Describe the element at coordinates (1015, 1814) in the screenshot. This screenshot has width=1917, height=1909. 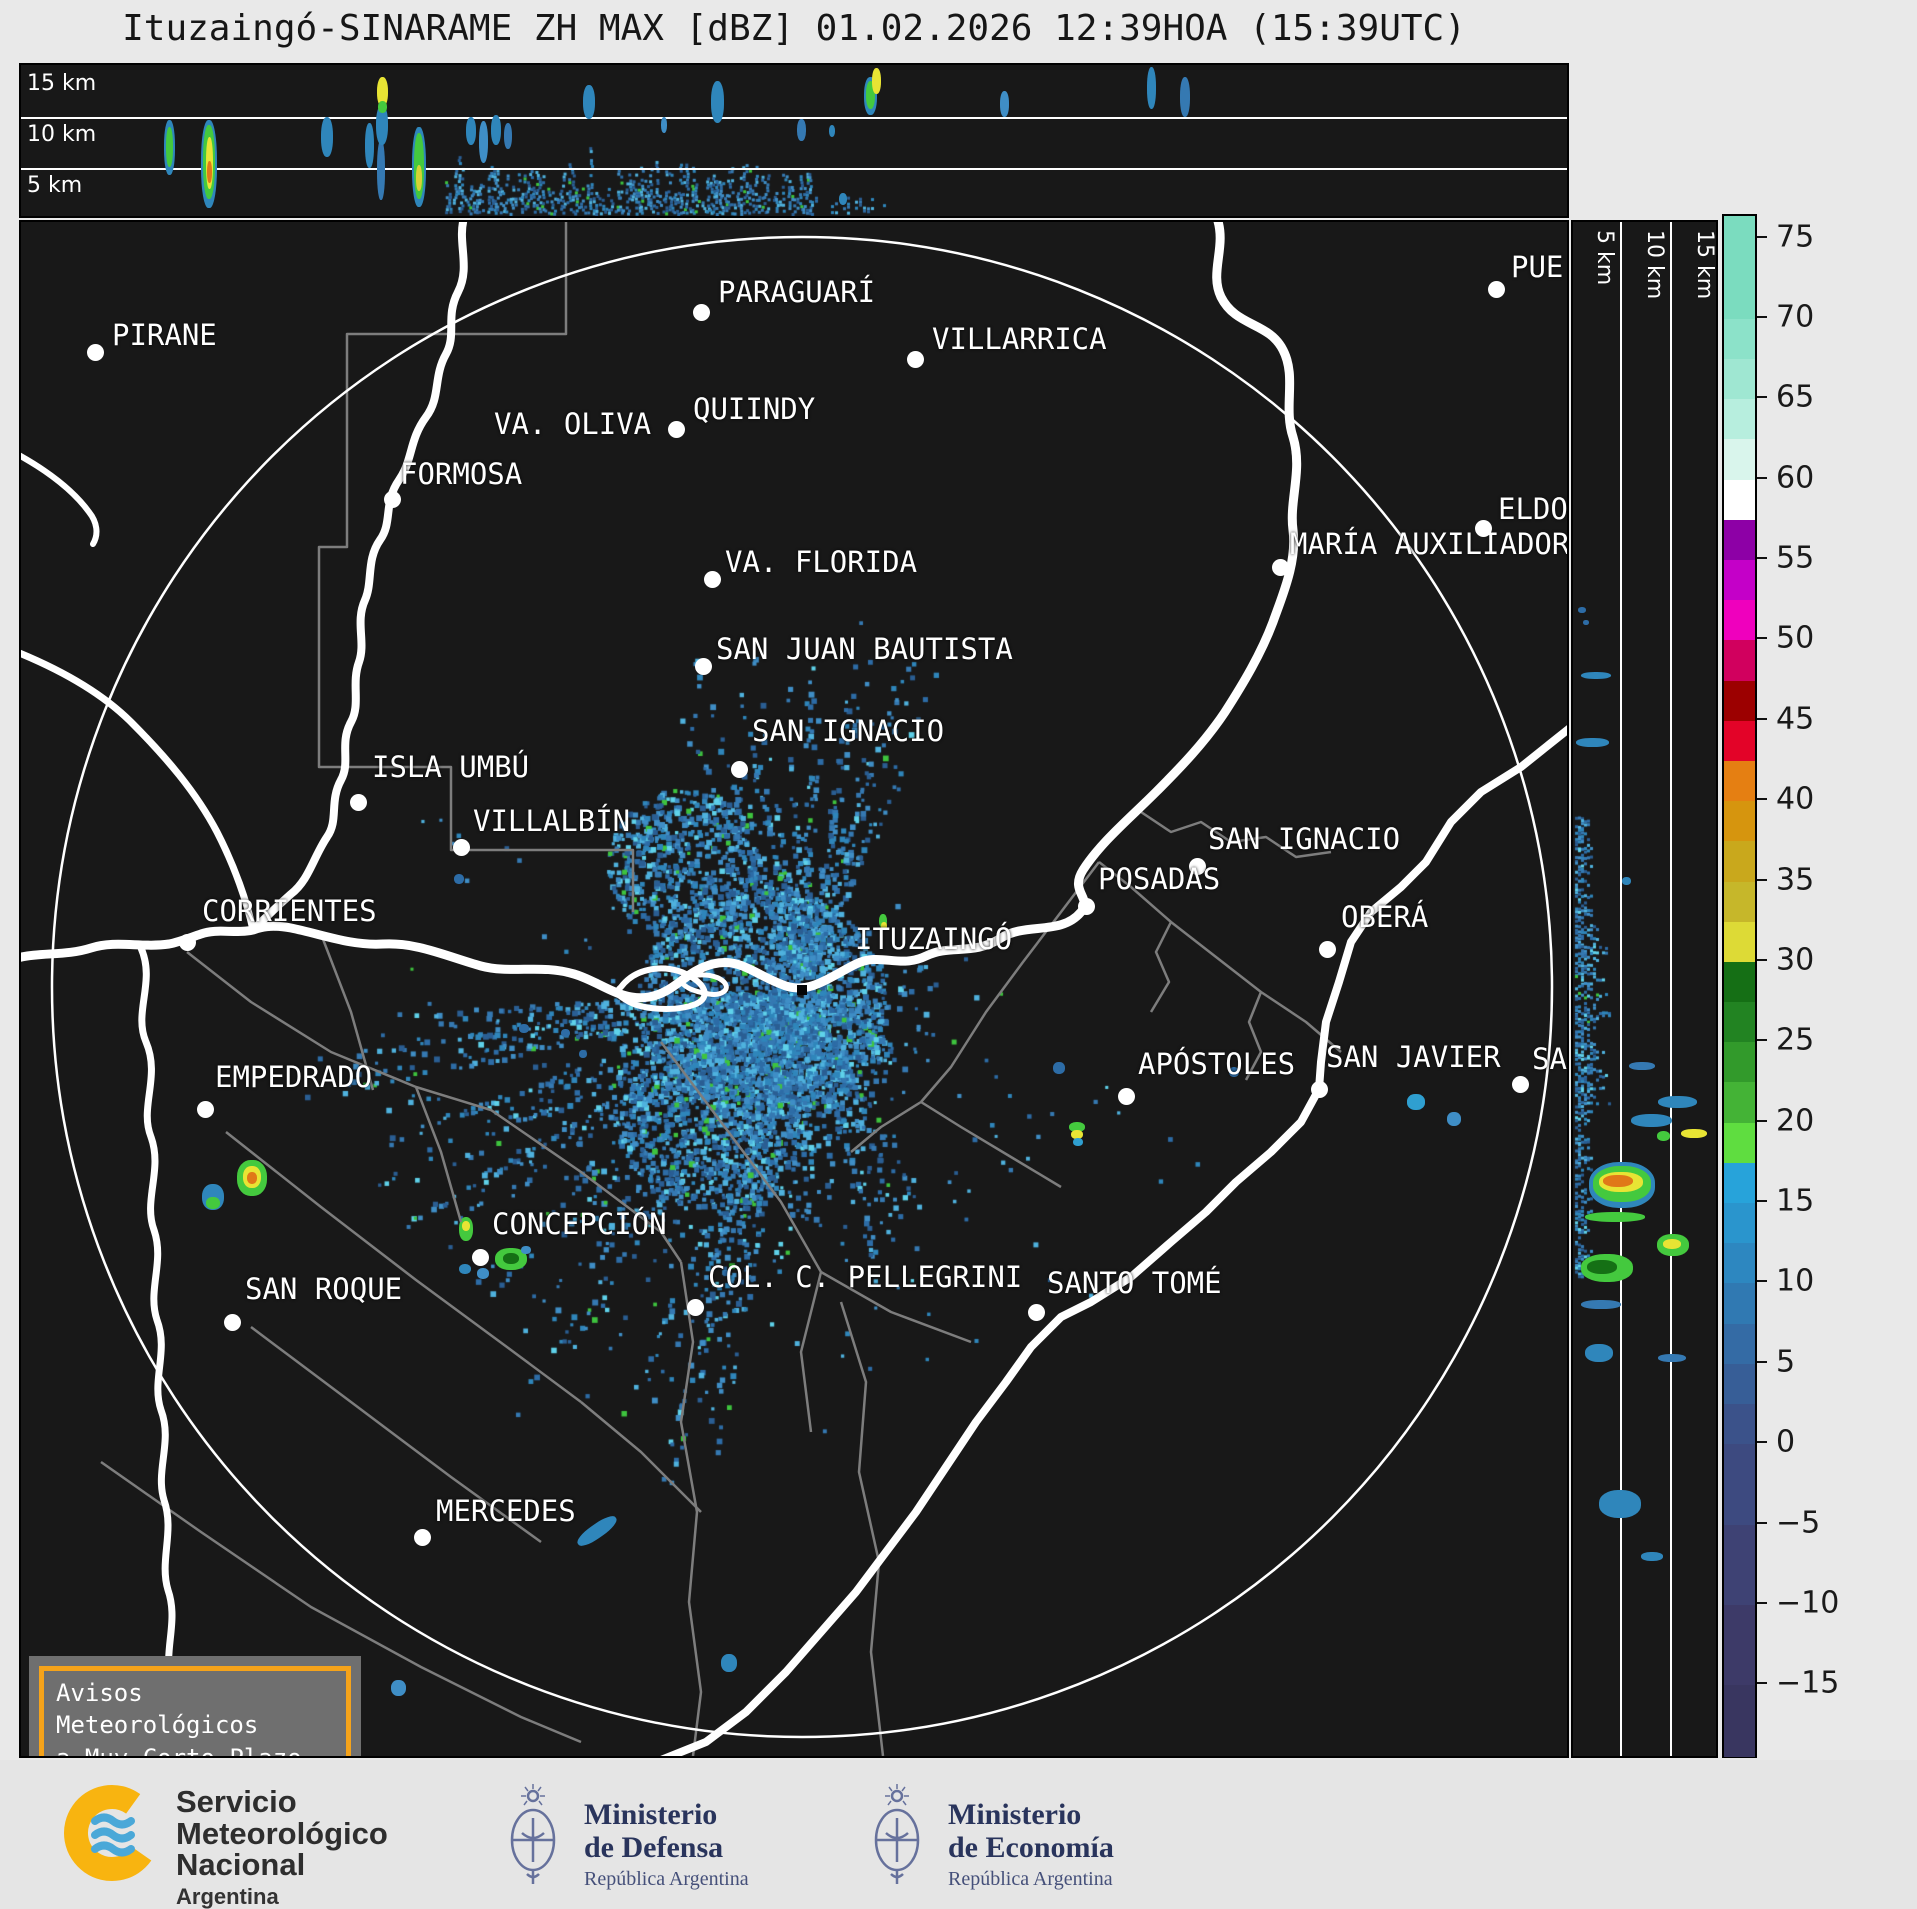
I see `ministry-name-line: Ministerio` at that location.